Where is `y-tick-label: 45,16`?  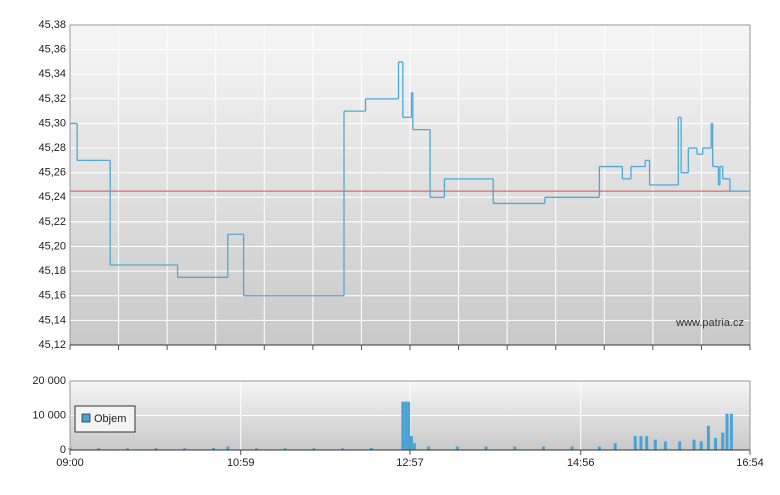
y-tick-label: 45,16 is located at coordinates (52, 296).